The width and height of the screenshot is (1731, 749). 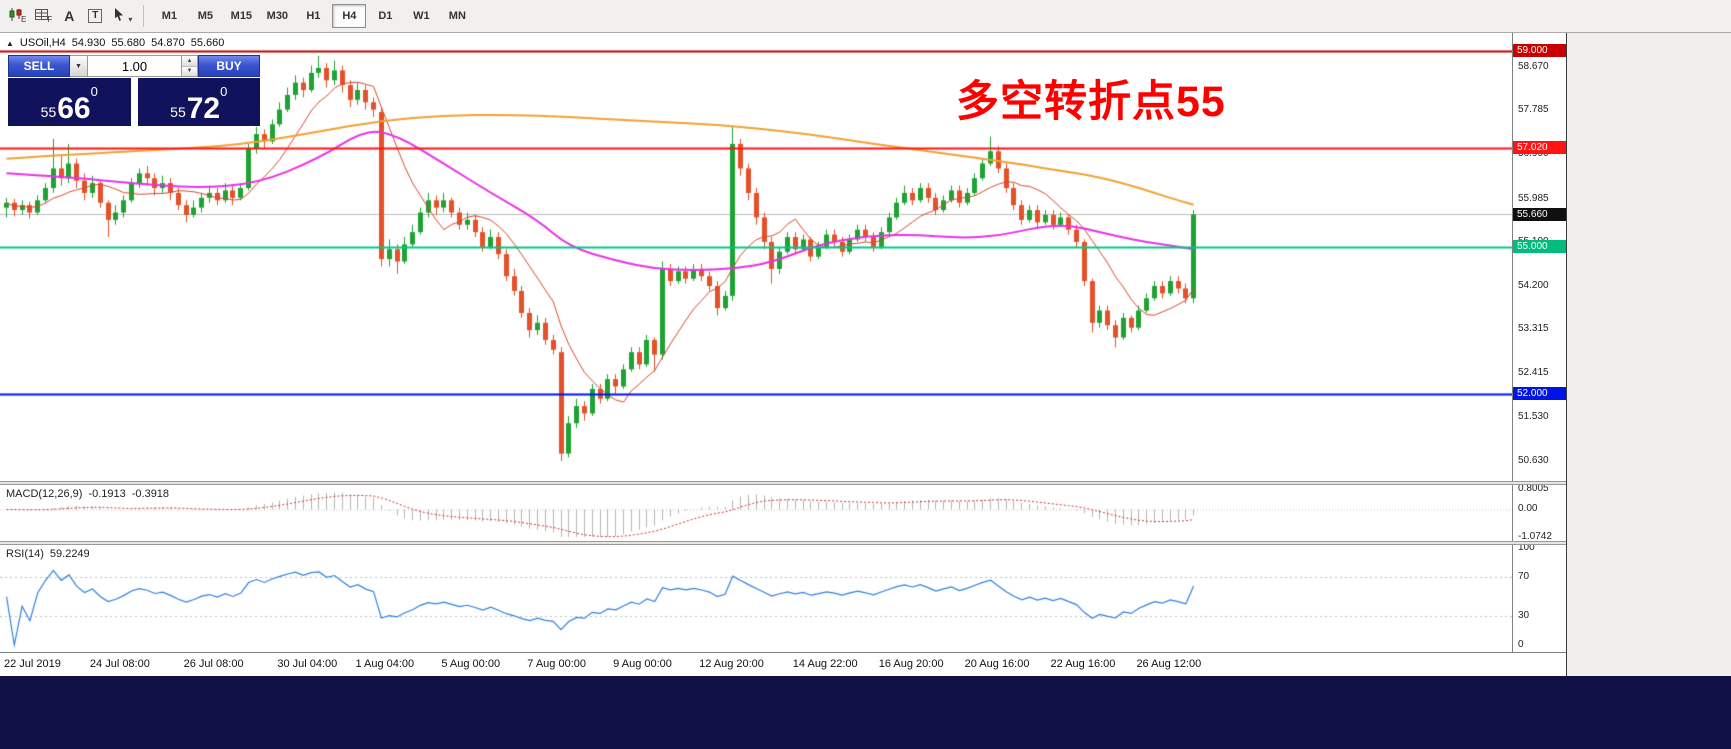 I want to click on one-click-trade-panel: SELL ▼ ▲ ▼ BUY 55 66 0 55 72 0, so click(x=134, y=90).